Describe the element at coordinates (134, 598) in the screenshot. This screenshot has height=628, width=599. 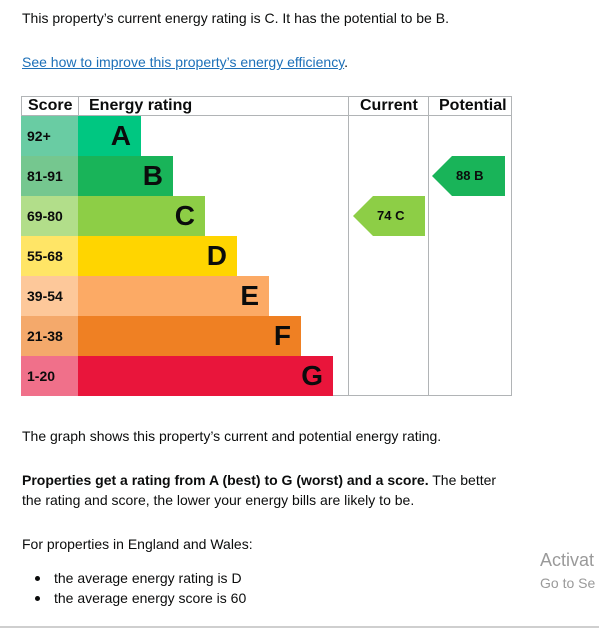
I see `list-item: the average energy score is 60` at that location.